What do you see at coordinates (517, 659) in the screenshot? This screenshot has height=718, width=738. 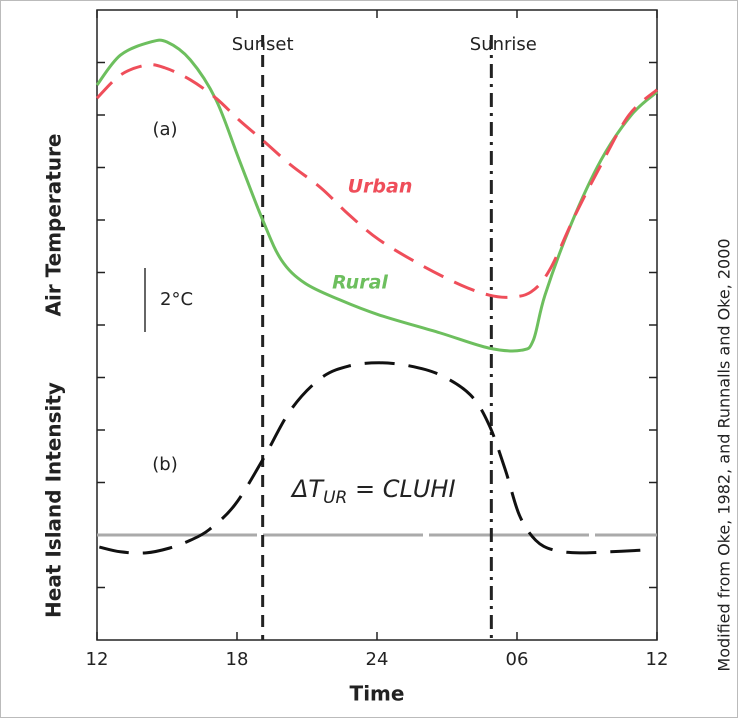 I see `x-tick-label: 06` at bounding box center [517, 659].